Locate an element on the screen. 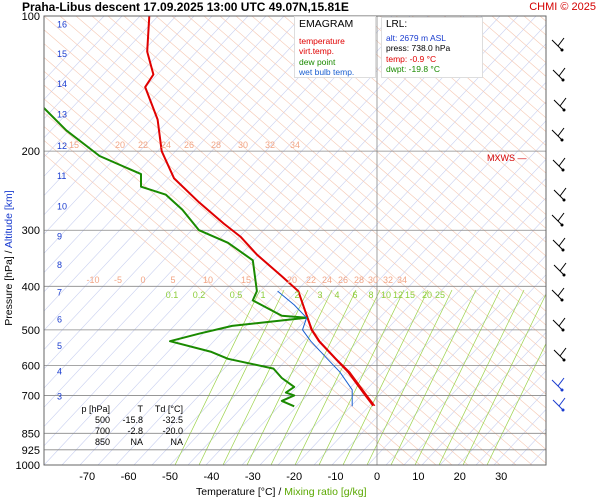  mixing-ratio-label: 10 is located at coordinates (386, 295).